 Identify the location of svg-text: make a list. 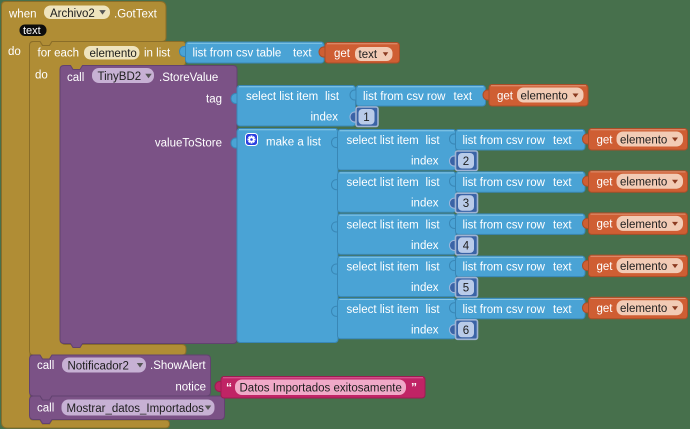
(294, 143).